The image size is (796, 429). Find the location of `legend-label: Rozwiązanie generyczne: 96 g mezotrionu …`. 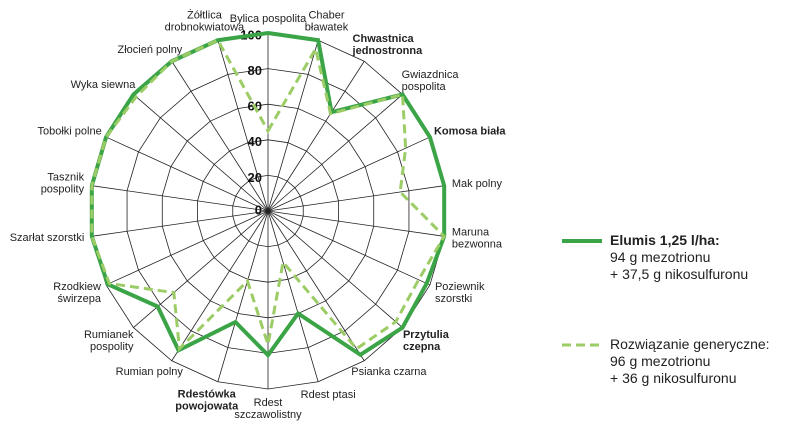

legend-label: Rozwiązanie generyczne: 96 g mezotrionu … is located at coordinates (690, 361).